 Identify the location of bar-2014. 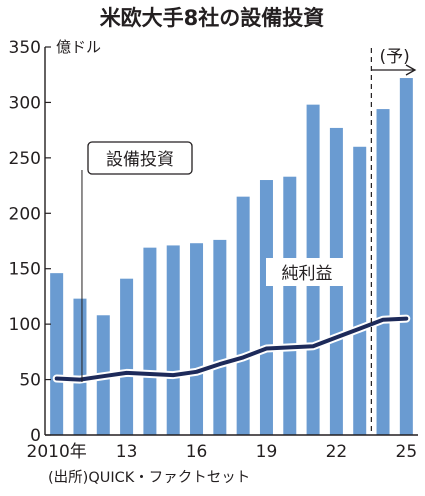
(150, 341).